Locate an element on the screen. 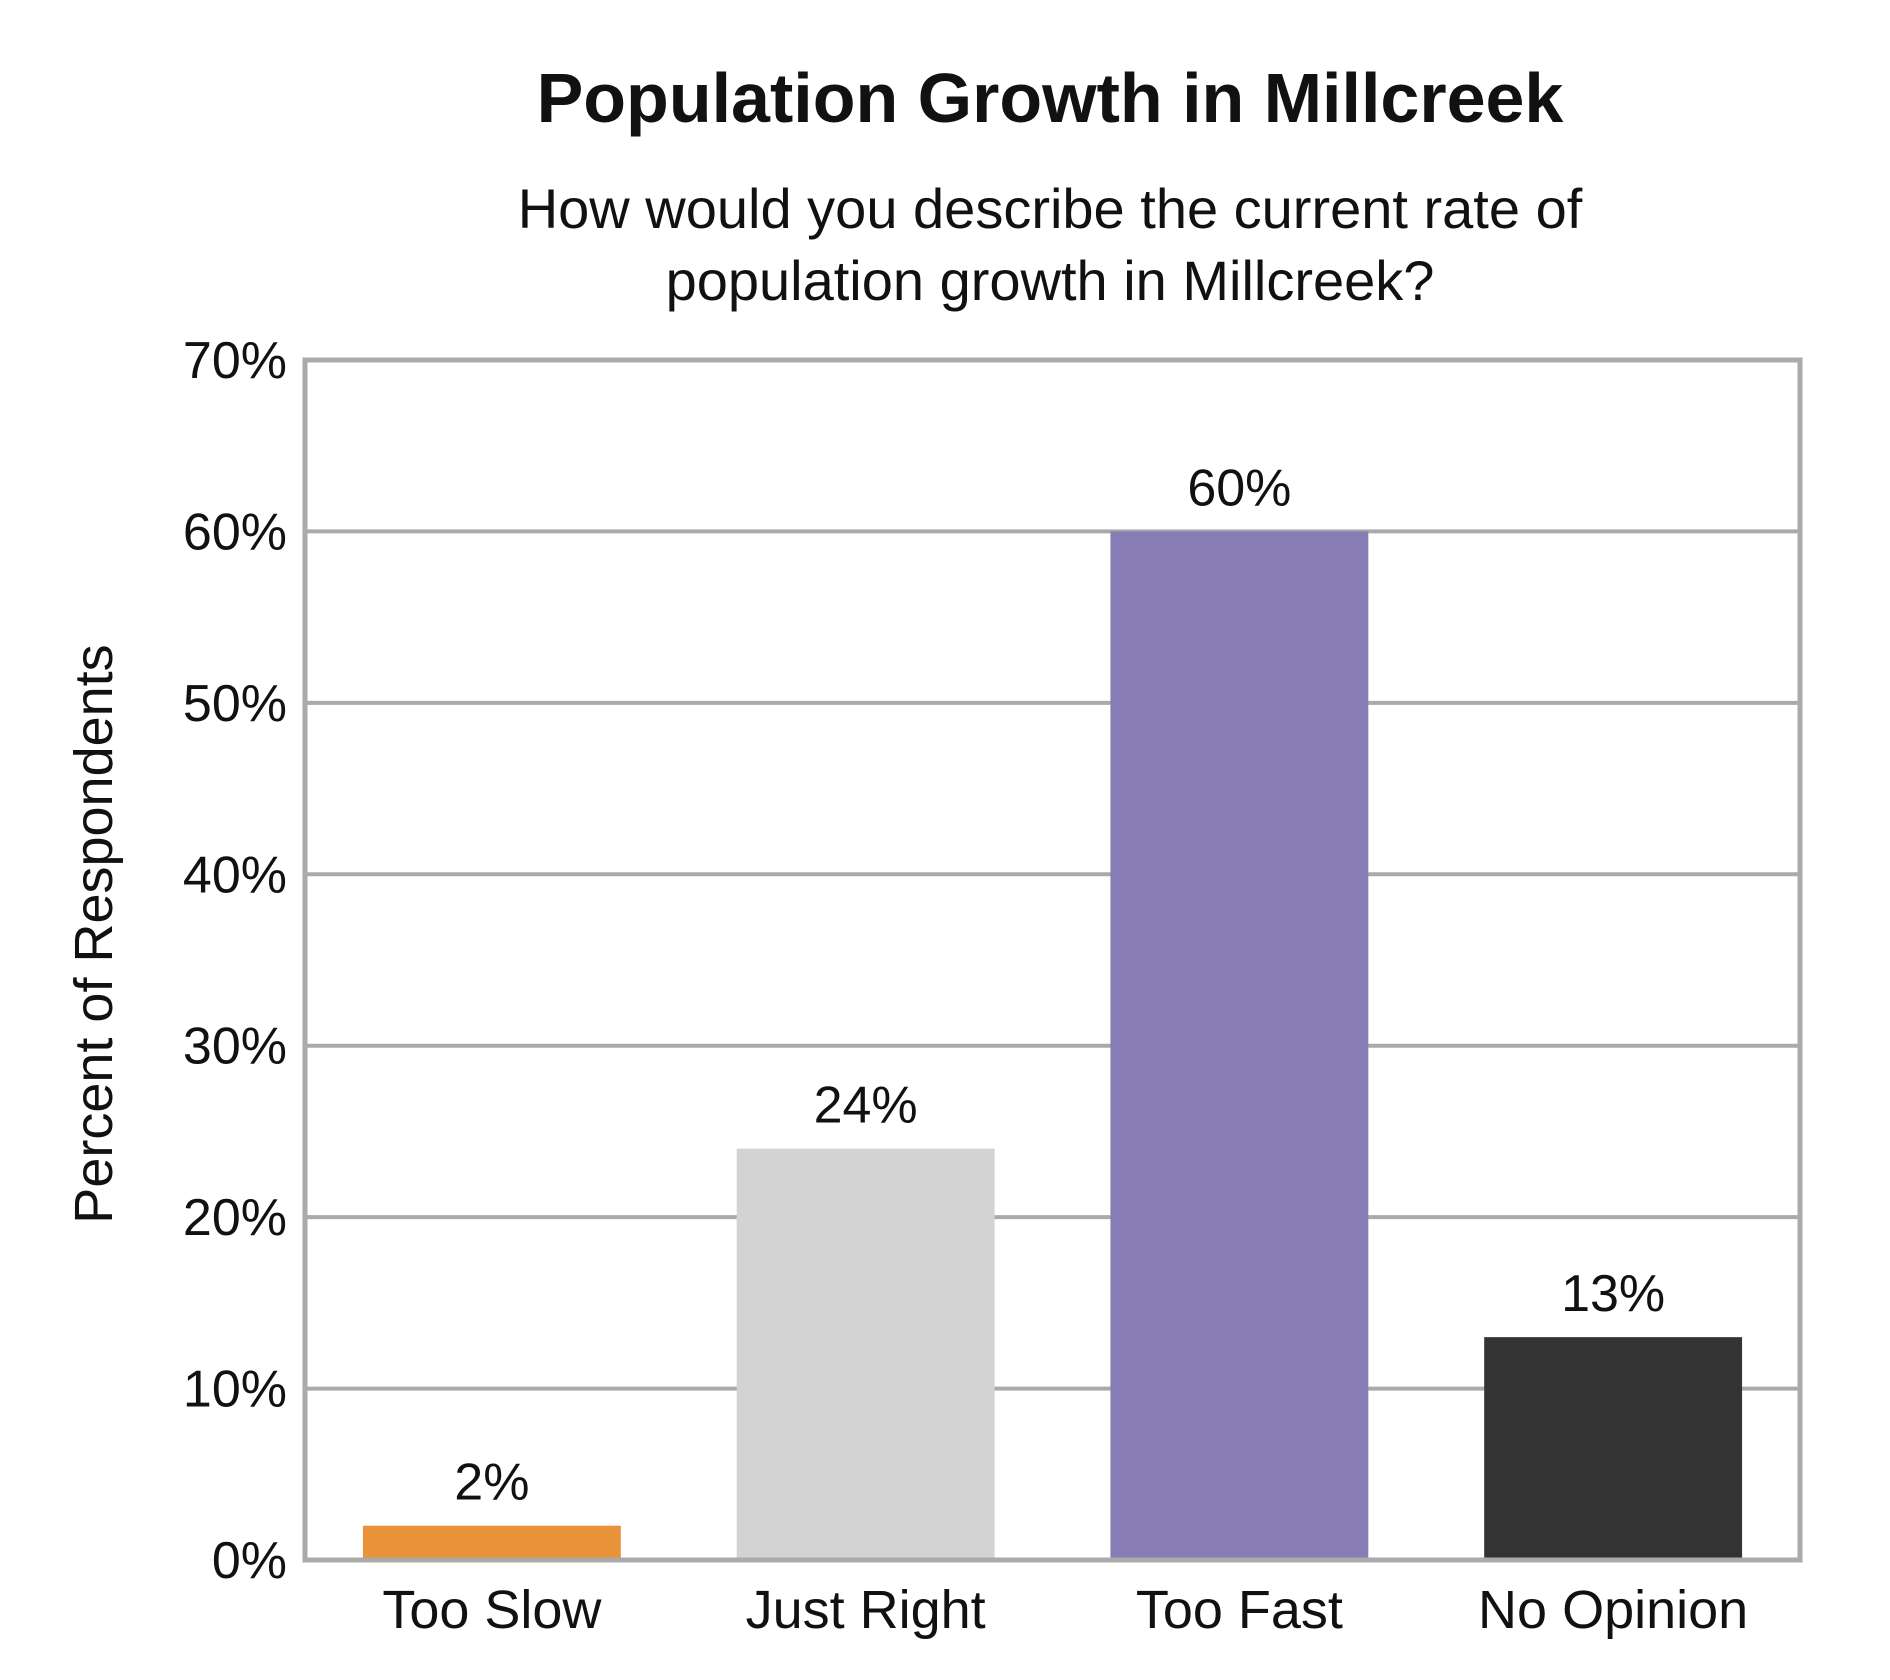 The width and height of the screenshot is (1890, 1680). data-label: 13% is located at coordinates (1613, 1294).